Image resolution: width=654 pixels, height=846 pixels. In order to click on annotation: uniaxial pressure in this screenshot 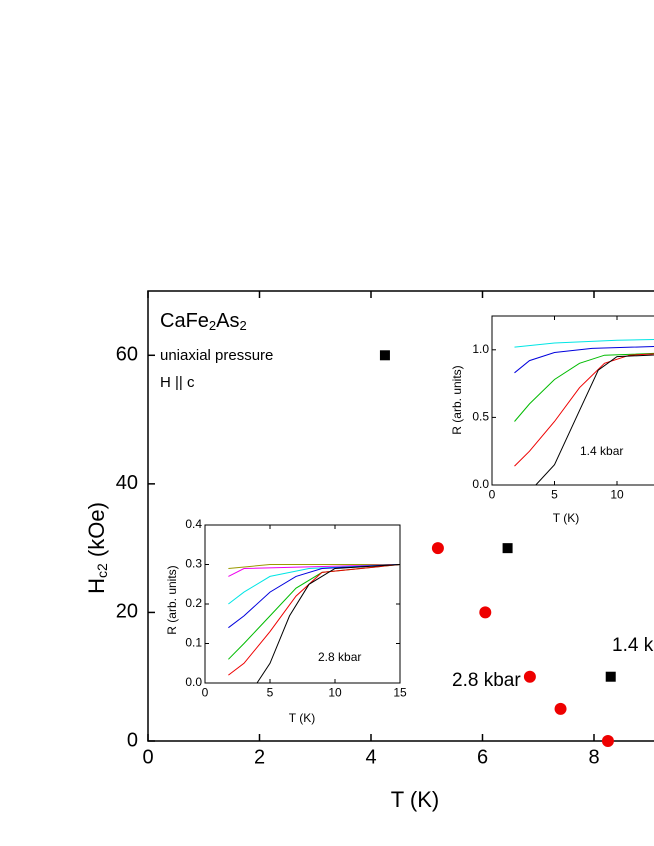, I will do `click(216, 355)`.